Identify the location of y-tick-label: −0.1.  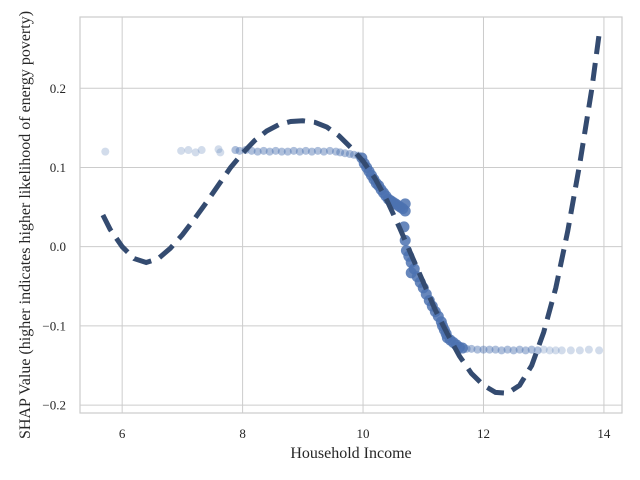
(54, 325).